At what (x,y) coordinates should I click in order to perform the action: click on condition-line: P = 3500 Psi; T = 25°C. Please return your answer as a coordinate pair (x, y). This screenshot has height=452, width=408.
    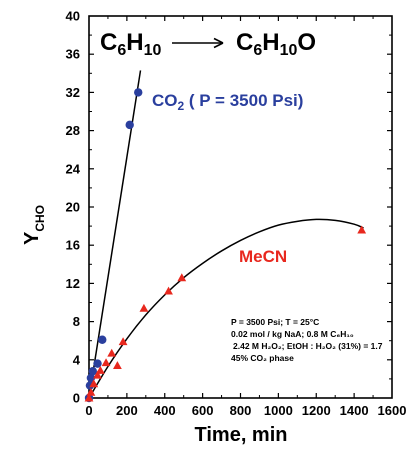
    Looking at the image, I should click on (275, 322).